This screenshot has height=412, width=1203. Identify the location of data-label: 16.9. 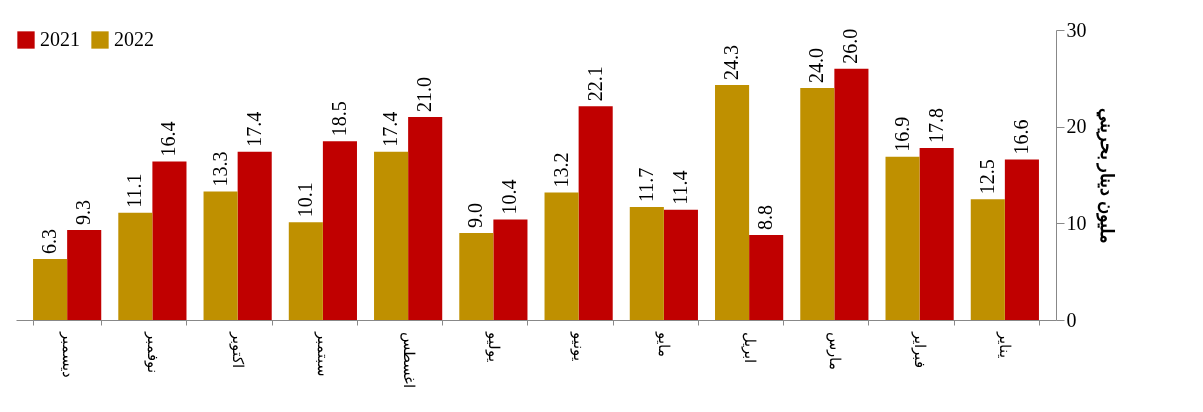
(901, 134).